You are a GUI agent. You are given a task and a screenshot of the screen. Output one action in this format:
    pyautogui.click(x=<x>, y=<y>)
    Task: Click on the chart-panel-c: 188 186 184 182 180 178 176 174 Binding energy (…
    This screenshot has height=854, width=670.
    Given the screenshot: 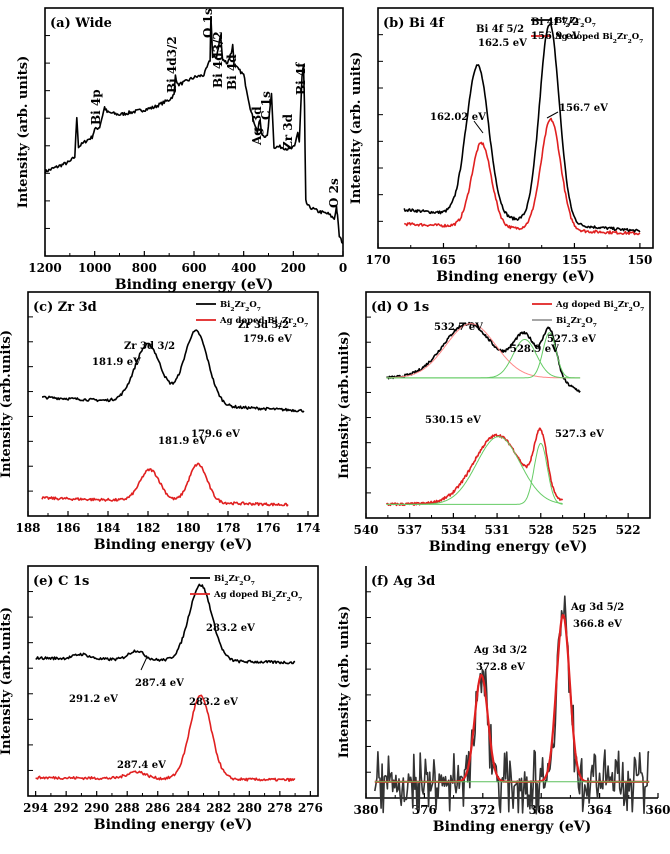 What is the action you would take?
    pyautogui.click(x=160, y=422)
    